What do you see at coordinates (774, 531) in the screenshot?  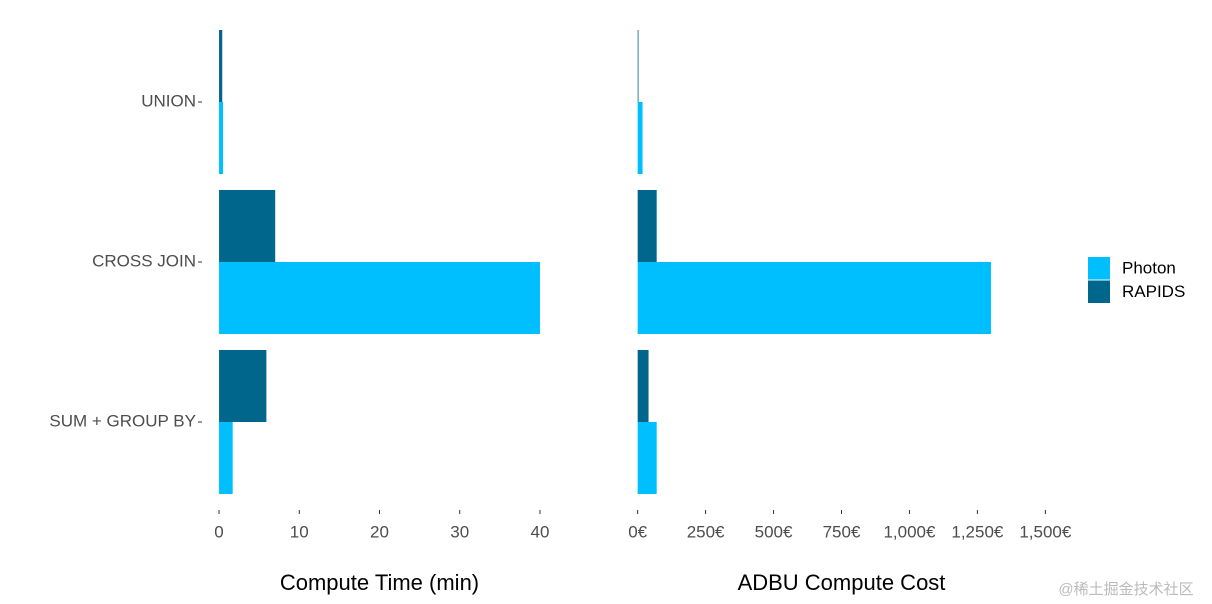 I see `x-tick-label: 500€` at bounding box center [774, 531].